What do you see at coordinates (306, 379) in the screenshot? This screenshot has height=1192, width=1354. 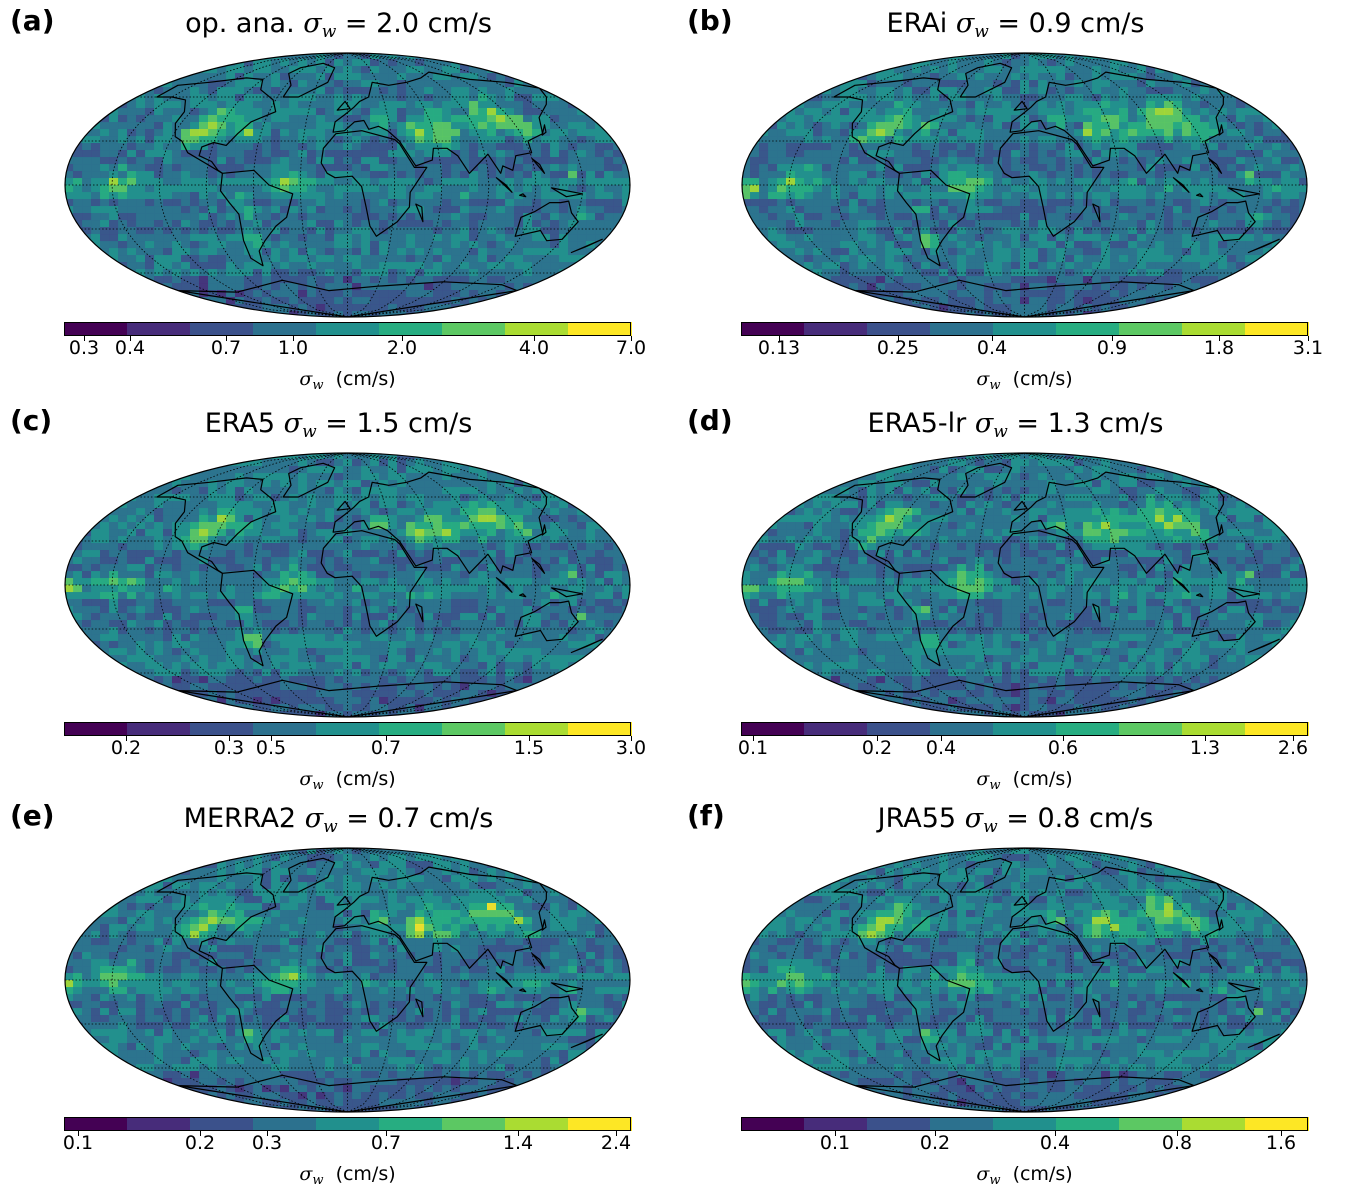 I see `colorbar-sigma: σ` at bounding box center [306, 379].